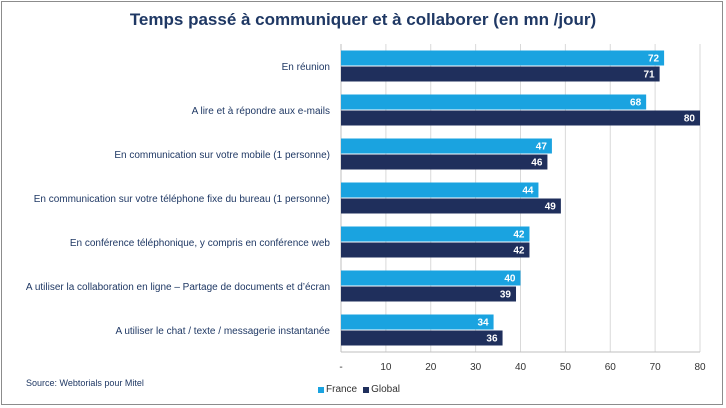  I want to click on value-label-france-0: 72, so click(654, 59).